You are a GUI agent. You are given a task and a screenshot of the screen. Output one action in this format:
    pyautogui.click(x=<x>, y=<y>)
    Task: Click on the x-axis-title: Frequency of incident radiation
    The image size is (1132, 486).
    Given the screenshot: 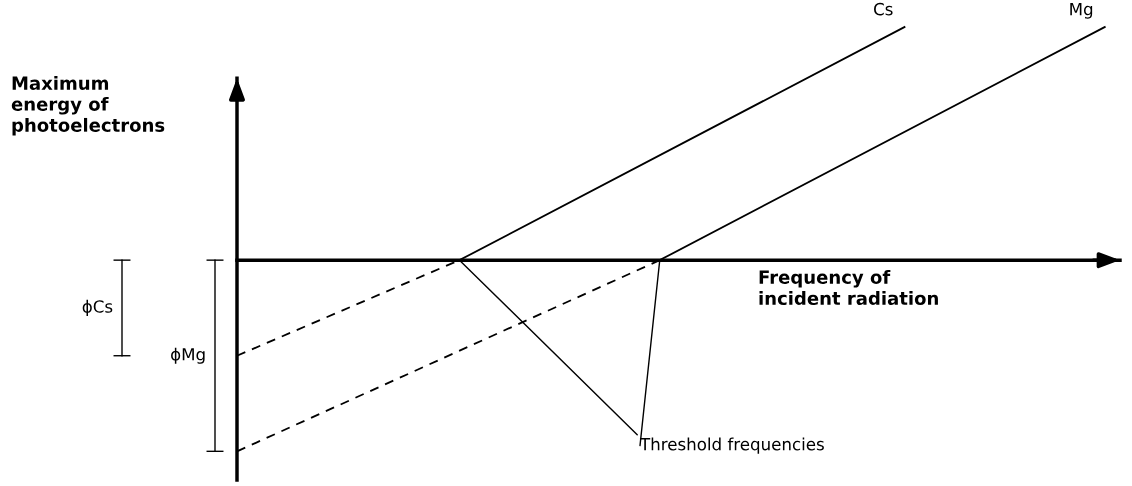 What is the action you would take?
    pyautogui.click(x=848, y=288)
    